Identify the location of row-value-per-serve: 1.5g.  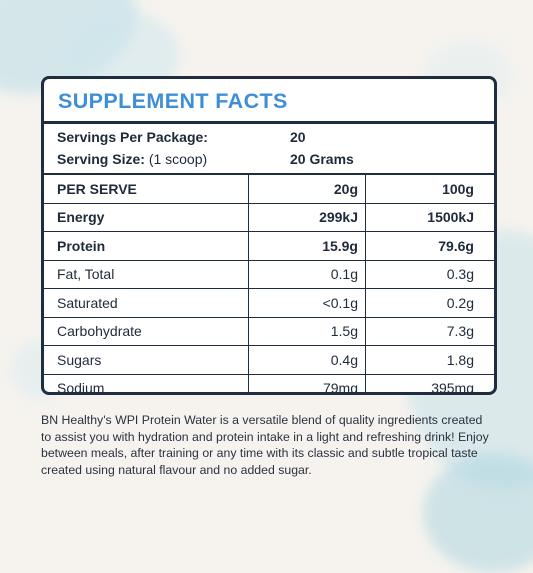
(344, 331).